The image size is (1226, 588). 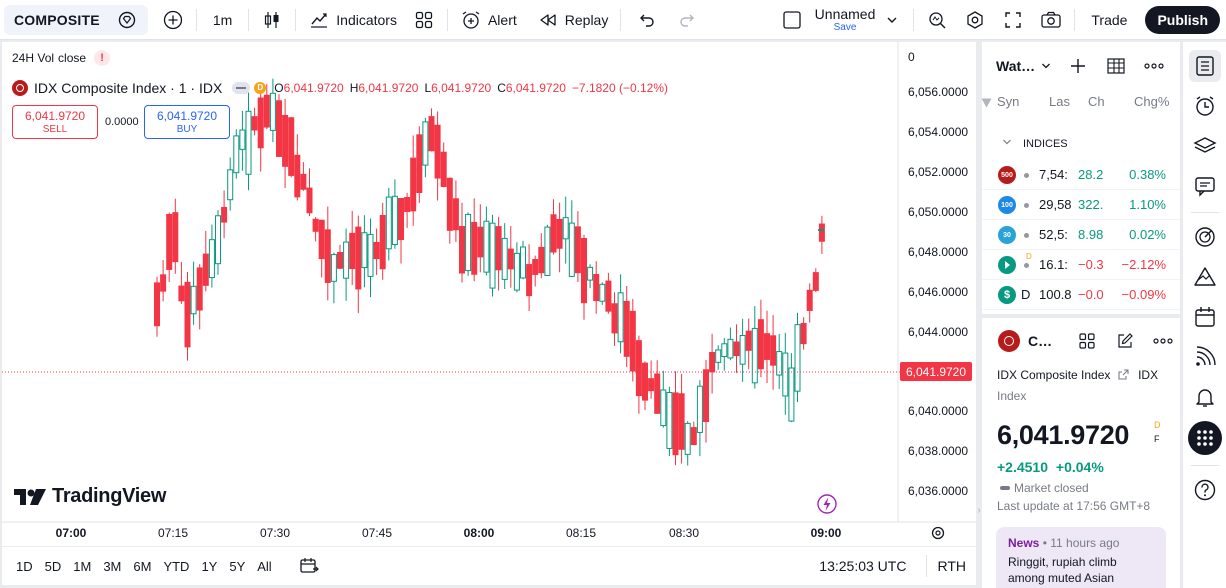 What do you see at coordinates (1081, 235) in the screenshot?
I see `watchlist-row: 30 52,5: 8.98 0.02%` at bounding box center [1081, 235].